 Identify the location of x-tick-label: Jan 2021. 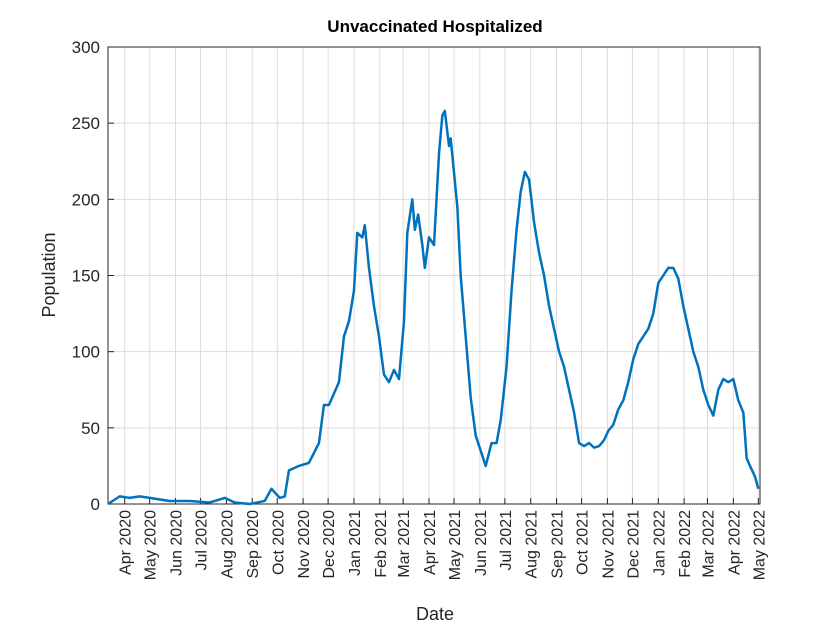
(355, 543).